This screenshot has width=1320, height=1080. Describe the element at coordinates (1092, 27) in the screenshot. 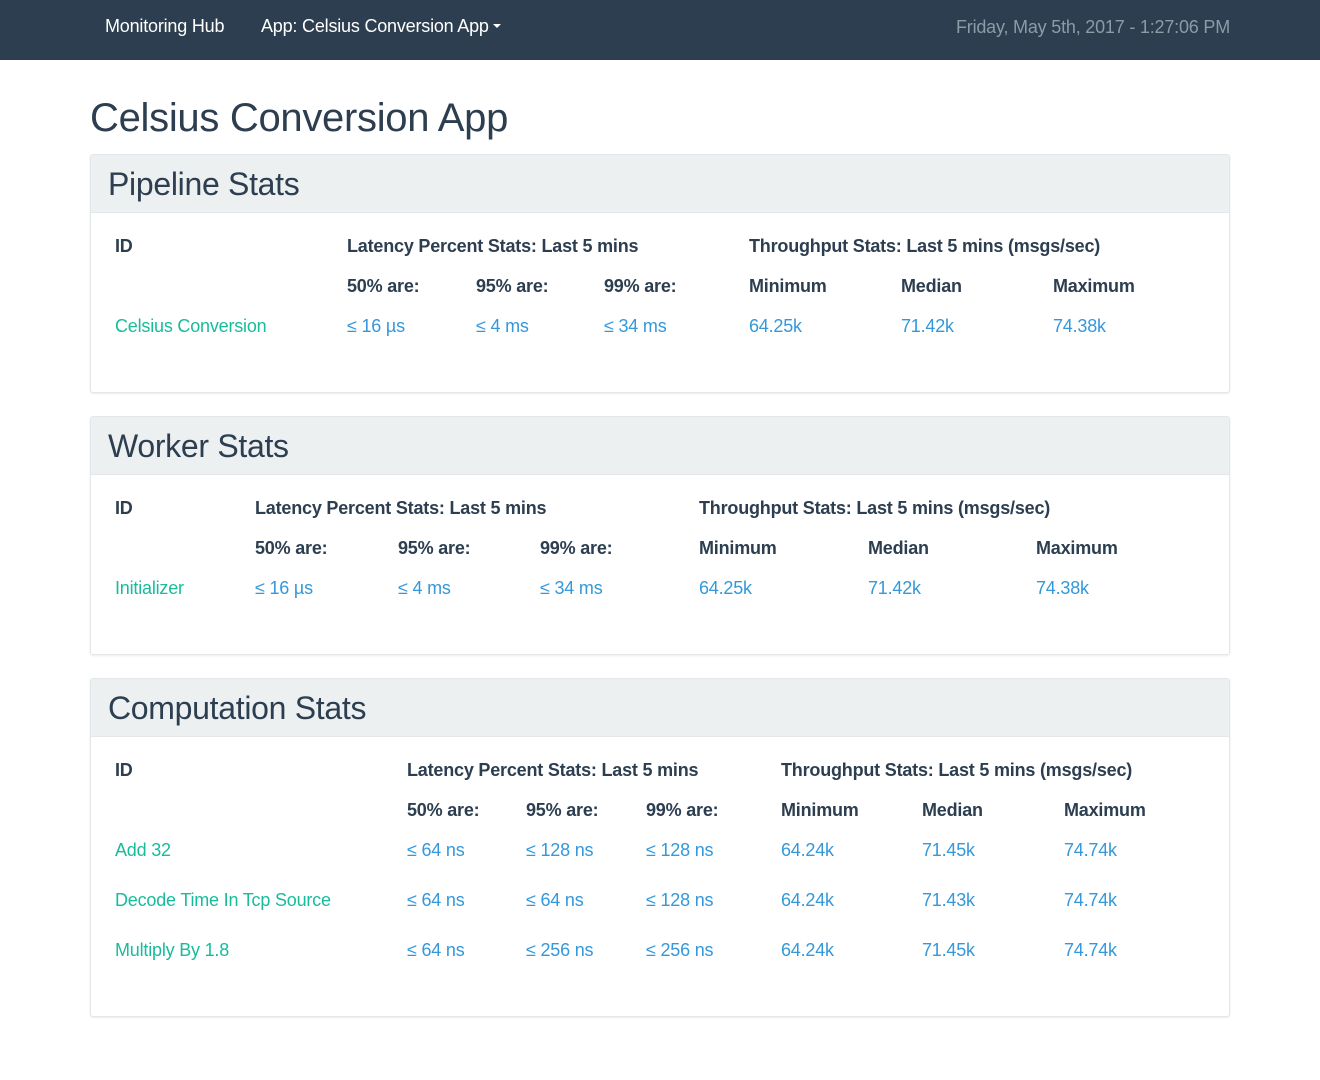

I see `timestamp: Friday, May 5th, 2017 - 1:27:06 PM` at that location.